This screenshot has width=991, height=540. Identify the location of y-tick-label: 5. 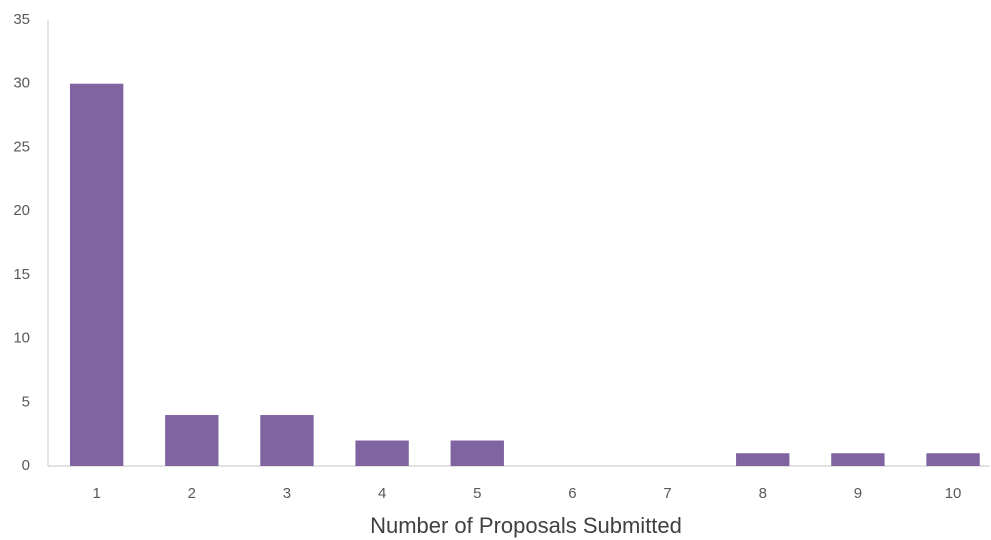
(26, 401).